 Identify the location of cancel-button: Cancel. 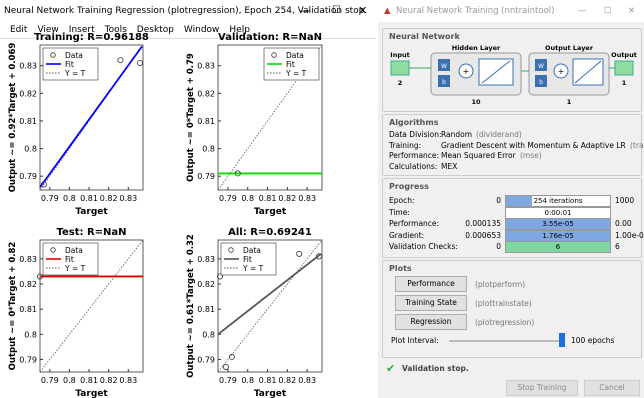
(612, 388).